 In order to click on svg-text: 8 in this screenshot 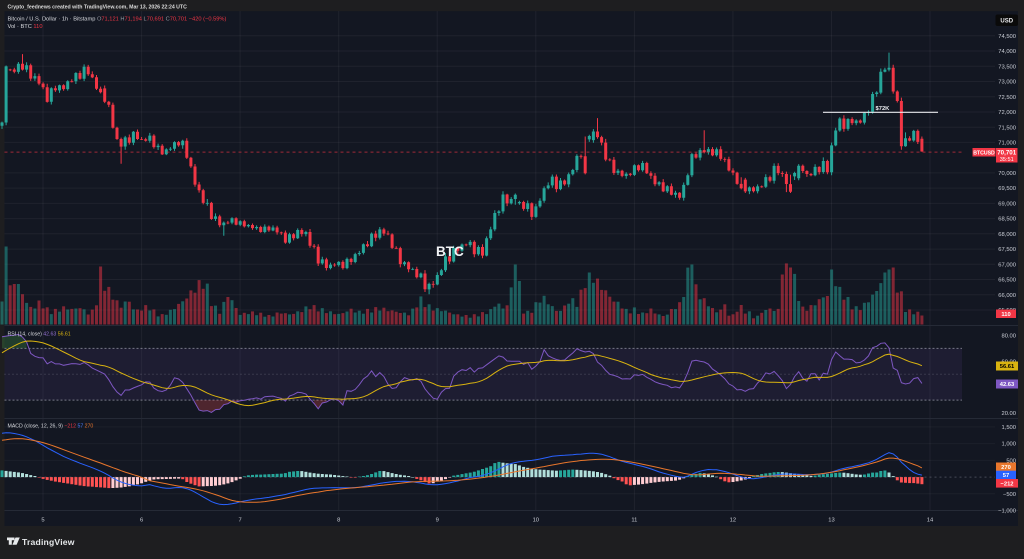, I will do `click(338, 521)`.